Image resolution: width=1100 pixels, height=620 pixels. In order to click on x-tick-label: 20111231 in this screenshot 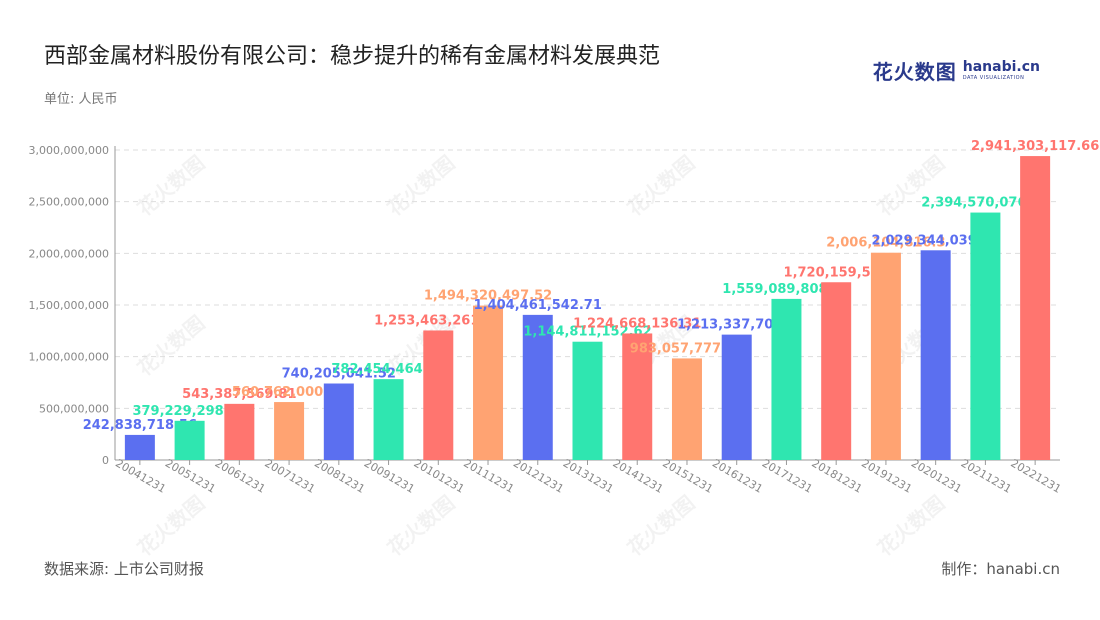, I will do `click(488, 476)`.